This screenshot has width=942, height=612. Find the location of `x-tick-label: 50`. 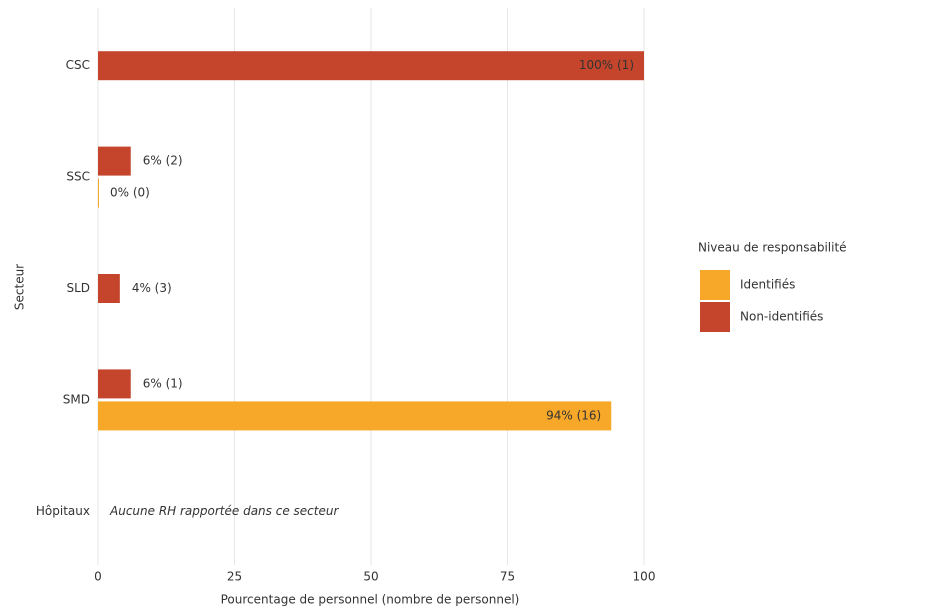

x-tick-label: 50 is located at coordinates (370, 577).